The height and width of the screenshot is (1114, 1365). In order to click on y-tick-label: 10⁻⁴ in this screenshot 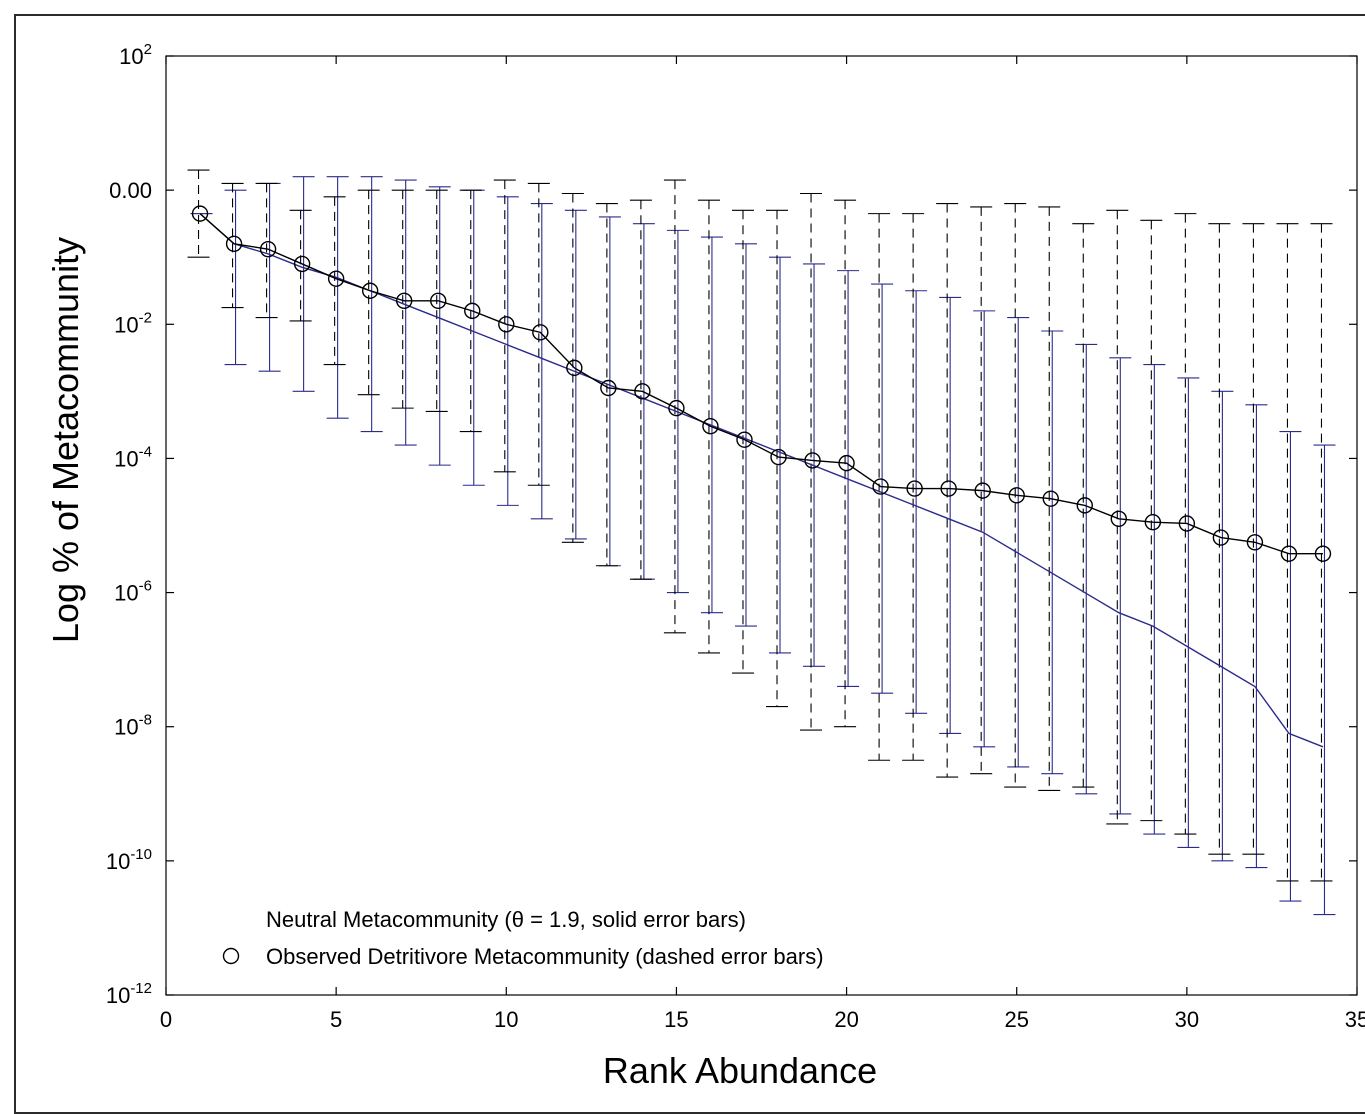, I will do `click(133, 457)`.